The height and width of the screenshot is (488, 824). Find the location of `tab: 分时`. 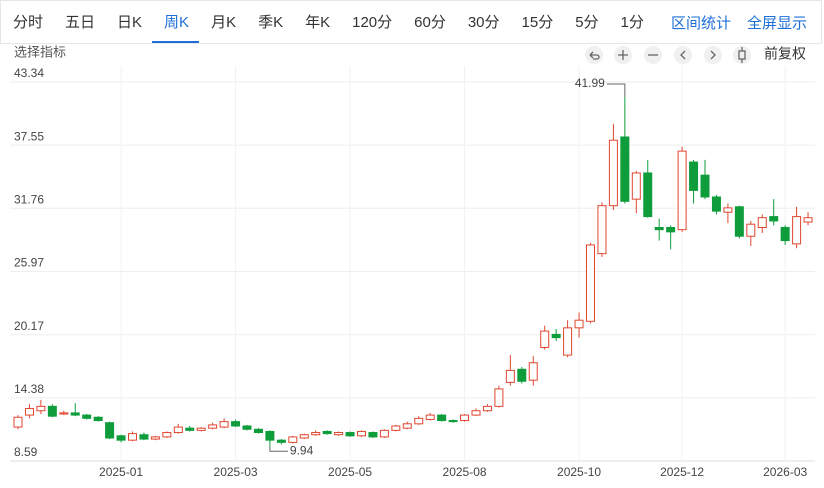

tab: 分时 is located at coordinates (28, 22).